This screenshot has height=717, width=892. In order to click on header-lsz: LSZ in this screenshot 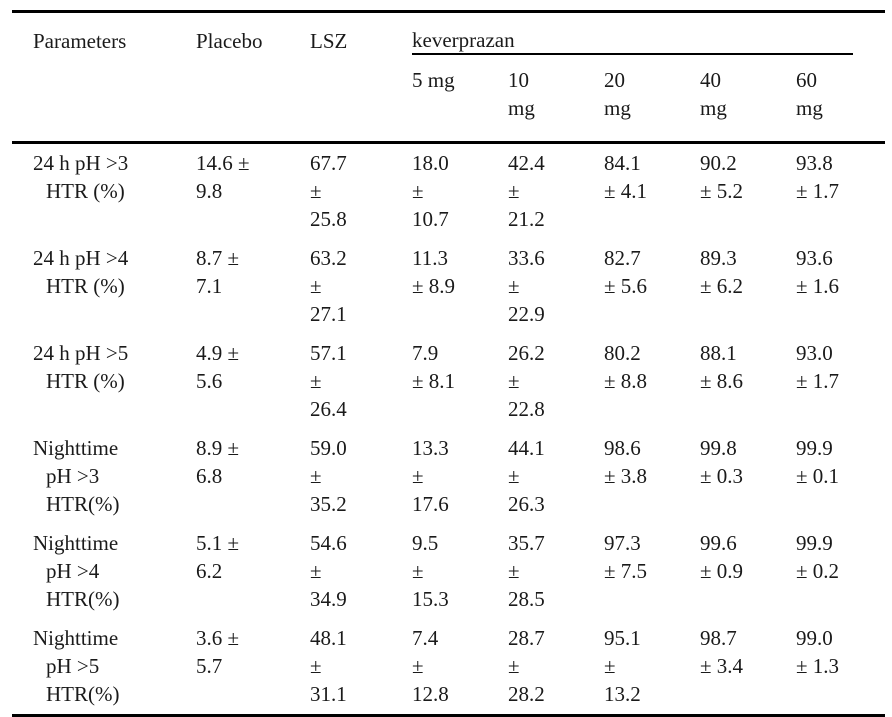, I will do `click(361, 77)`.